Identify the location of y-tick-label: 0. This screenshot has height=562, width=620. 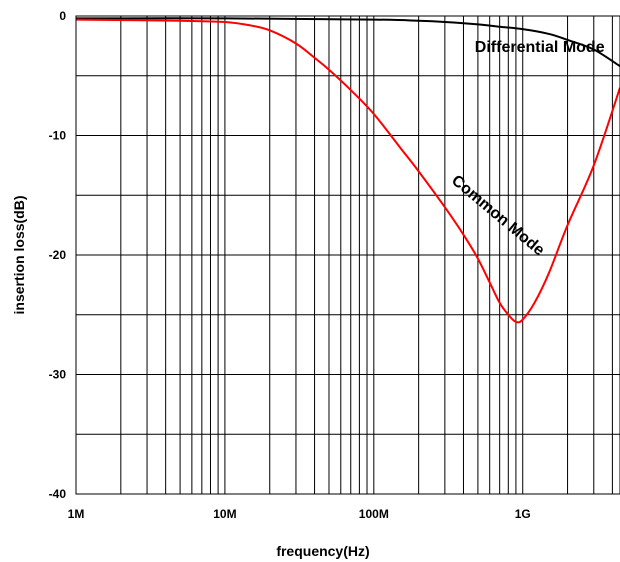
(62, 16).